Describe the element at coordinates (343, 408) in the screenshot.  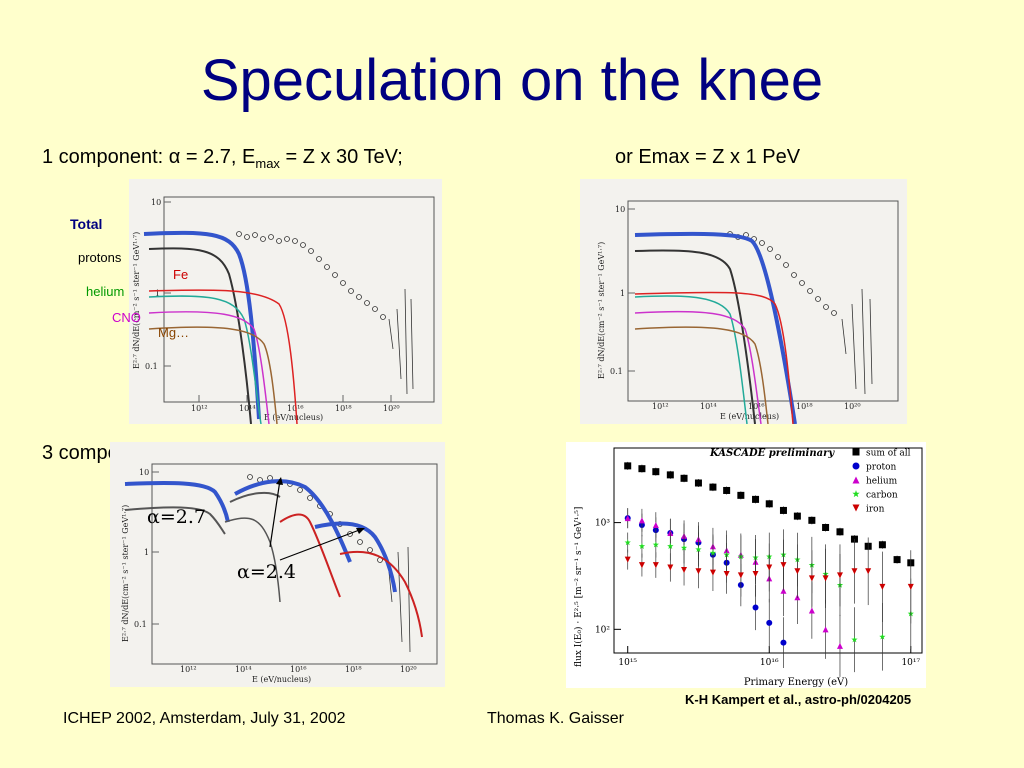
I see `p1-xtick-18: 10¹⁸` at that location.